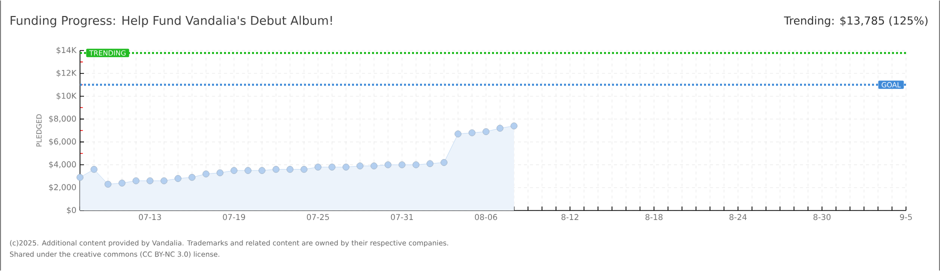 Image resolution: width=940 pixels, height=271 pixels. I want to click on y-tick-label: $6,000, so click(62, 142).